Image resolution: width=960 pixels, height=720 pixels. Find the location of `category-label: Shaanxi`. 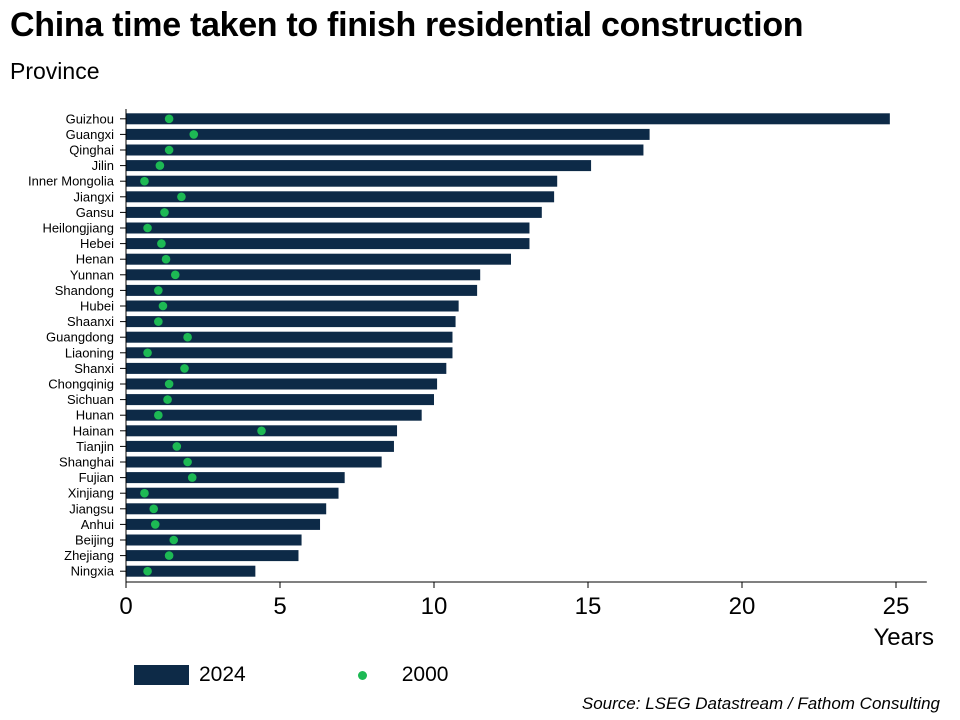

category-label: Shaanxi is located at coordinates (90, 321).